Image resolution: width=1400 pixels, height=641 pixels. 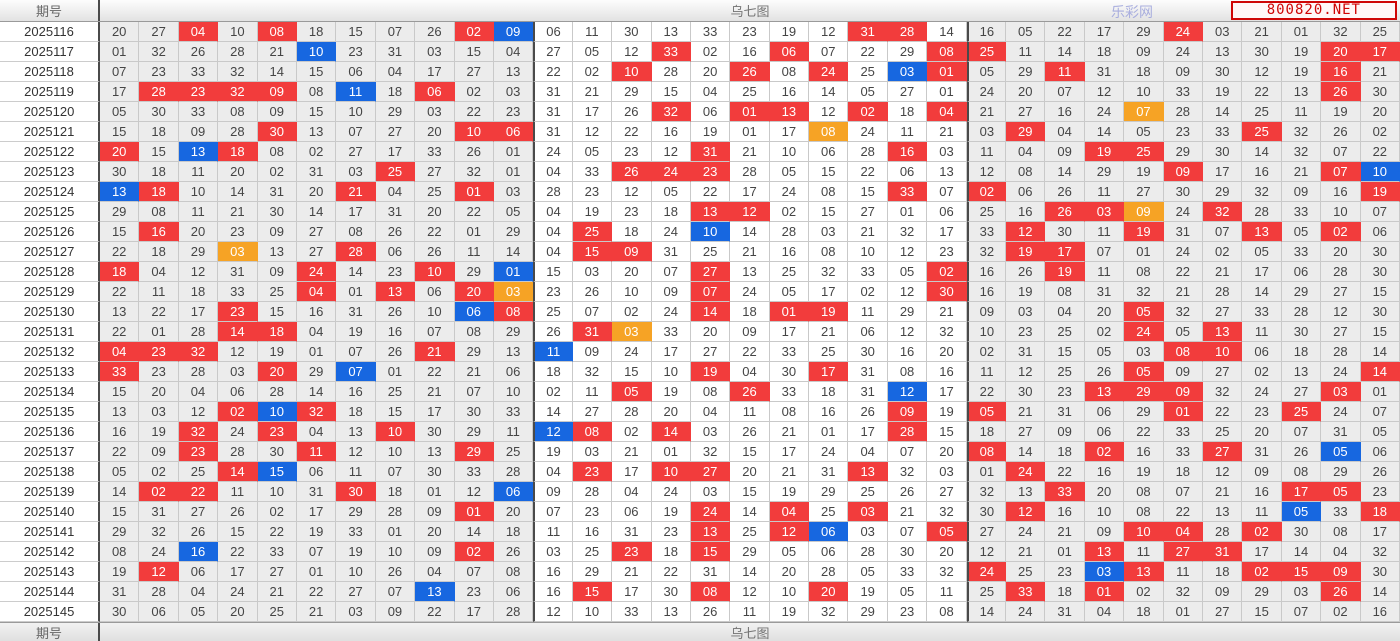 I want to click on red-ball-cell: 13, so click(x=710, y=532).